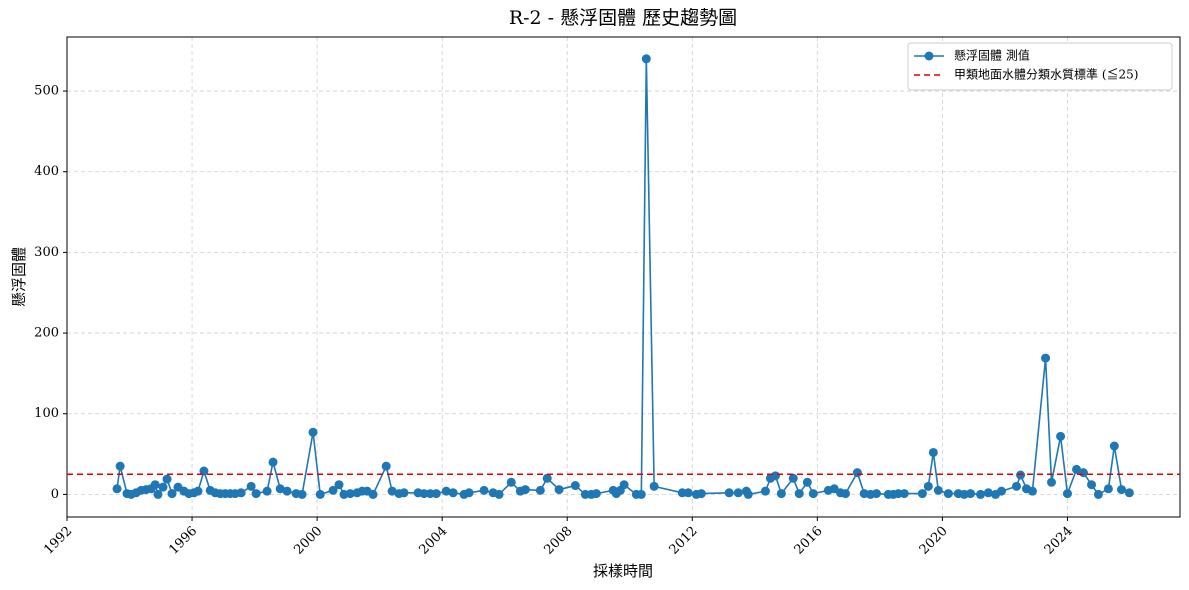 Image resolution: width=1189 pixels, height=590 pixels. What do you see at coordinates (19, 277) in the screenshot?
I see `y-axis-label: 懸浮固體` at bounding box center [19, 277].